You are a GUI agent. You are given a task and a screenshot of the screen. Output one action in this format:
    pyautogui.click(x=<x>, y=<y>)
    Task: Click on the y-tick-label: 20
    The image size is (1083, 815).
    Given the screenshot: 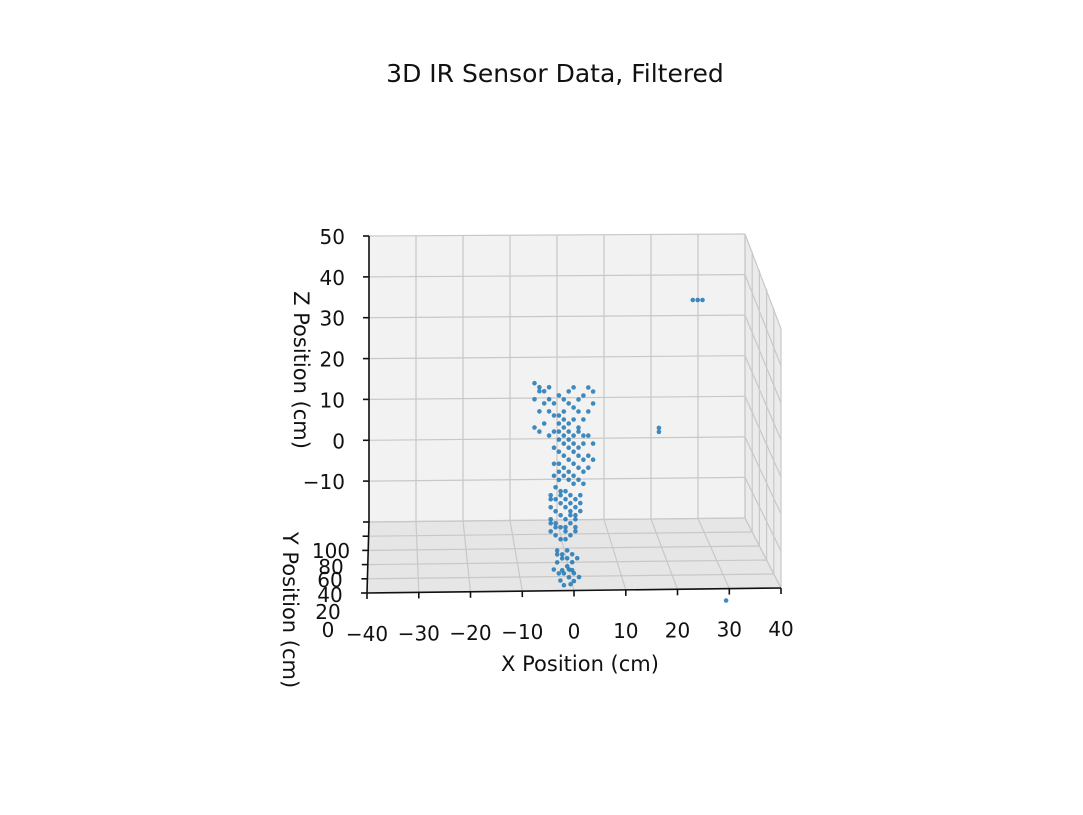 What is the action you would take?
    pyautogui.click(x=327, y=612)
    